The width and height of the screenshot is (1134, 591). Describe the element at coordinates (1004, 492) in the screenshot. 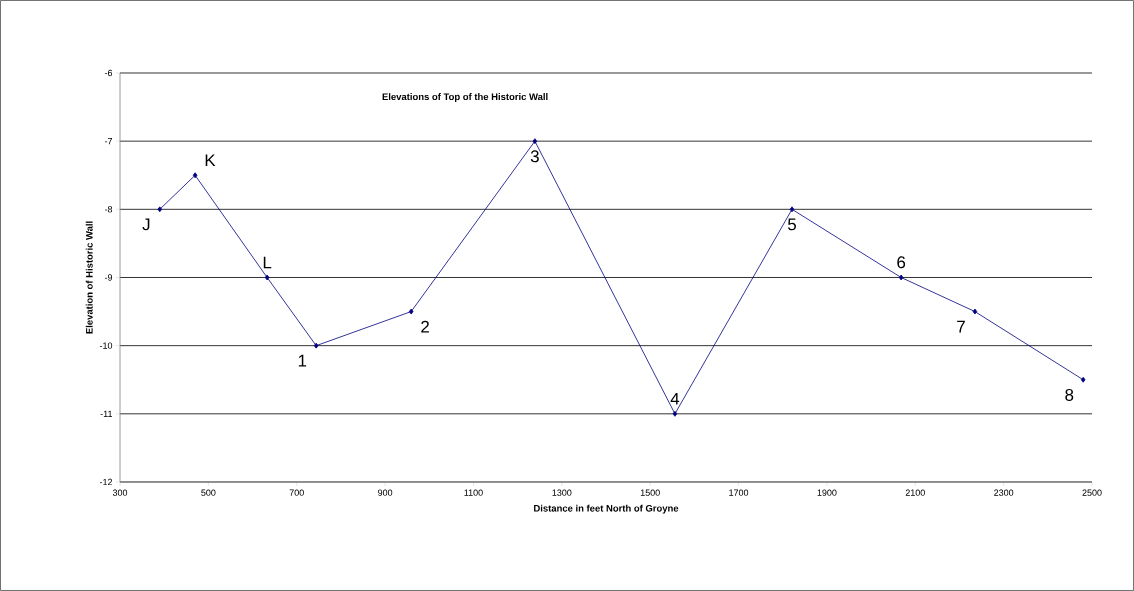

I see `x-tick-label: 2300` at that location.